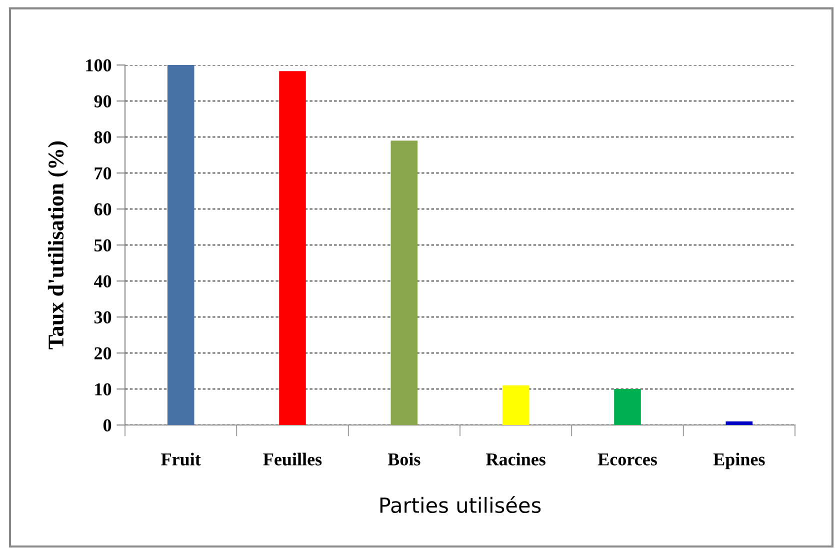 This screenshot has height=552, width=835. What do you see at coordinates (103, 317) in the screenshot?
I see `y-tick-label: 30` at bounding box center [103, 317].